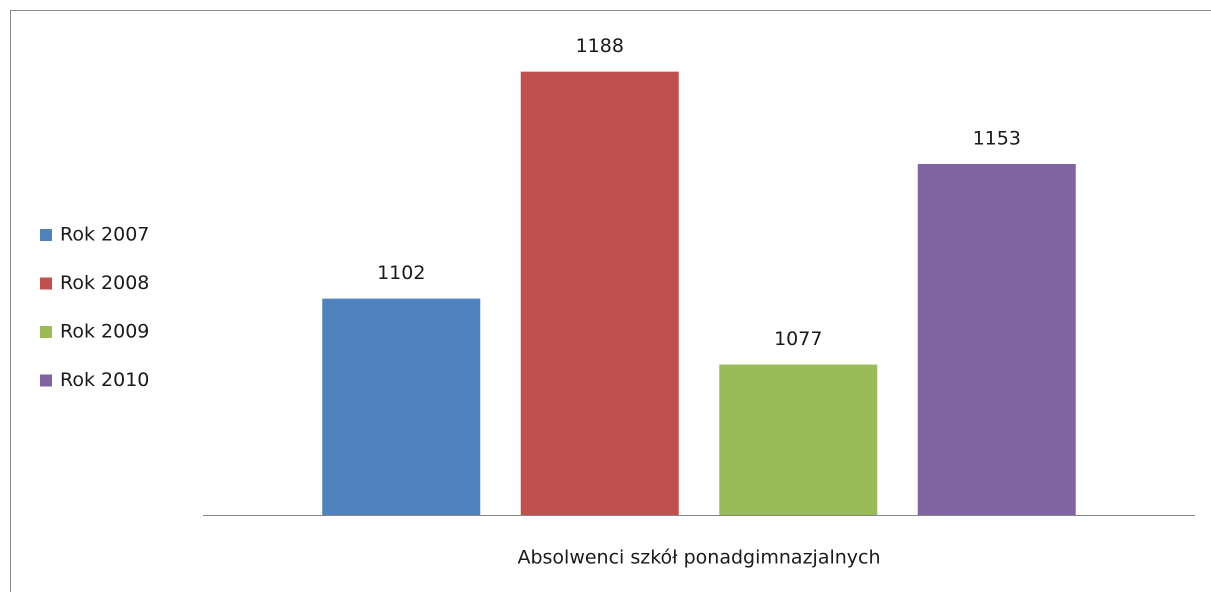 The width and height of the screenshot is (1211, 592). I want to click on data-label: 1102, so click(401, 273).